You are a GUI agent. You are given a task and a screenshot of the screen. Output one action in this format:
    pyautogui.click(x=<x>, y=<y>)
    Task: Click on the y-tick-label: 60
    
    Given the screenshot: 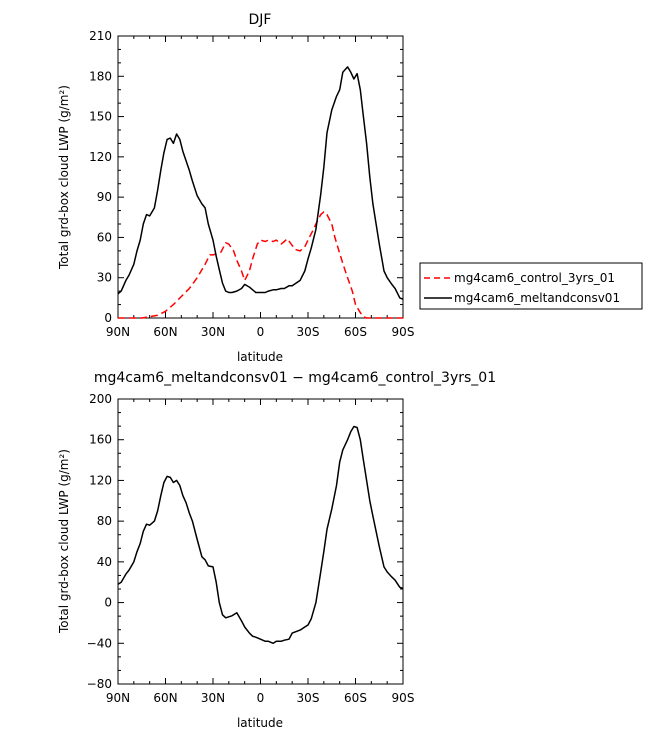 What is the action you would take?
    pyautogui.click(x=104, y=237)
    